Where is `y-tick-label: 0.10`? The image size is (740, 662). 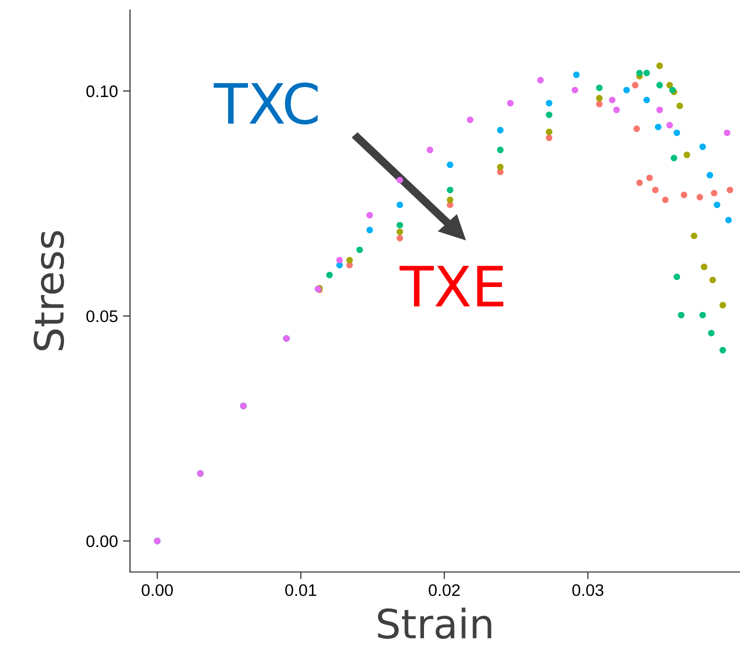 y-tick-label: 0.10 is located at coordinates (102, 91).